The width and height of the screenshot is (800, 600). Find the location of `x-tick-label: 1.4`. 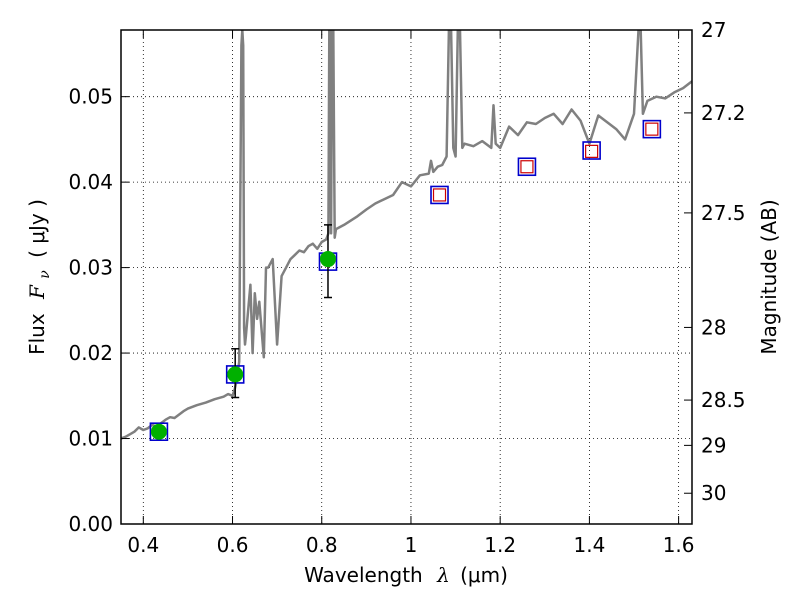

x-tick-label: 1.4 is located at coordinates (589, 545).